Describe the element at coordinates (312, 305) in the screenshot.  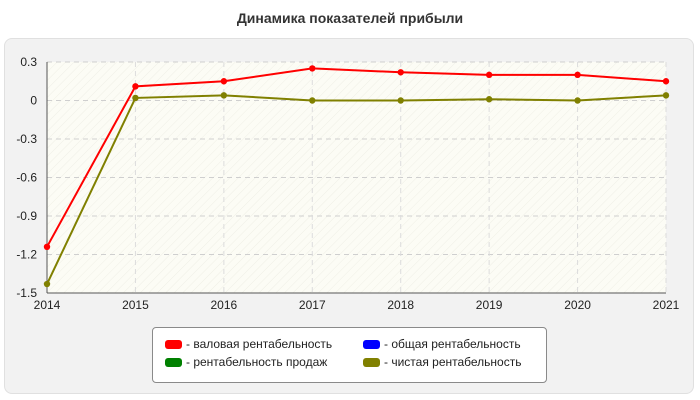
I see `x-tick-label: 2017` at that location.